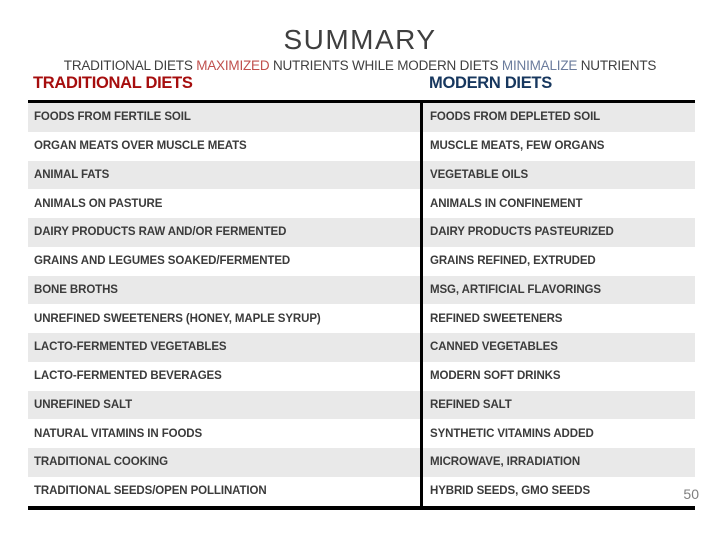 The image size is (720, 540). Describe the element at coordinates (150, 491) in the screenshot. I see `traditional-cell: TRADITIONAL SEEDS/OPEN POLLINATION` at that location.